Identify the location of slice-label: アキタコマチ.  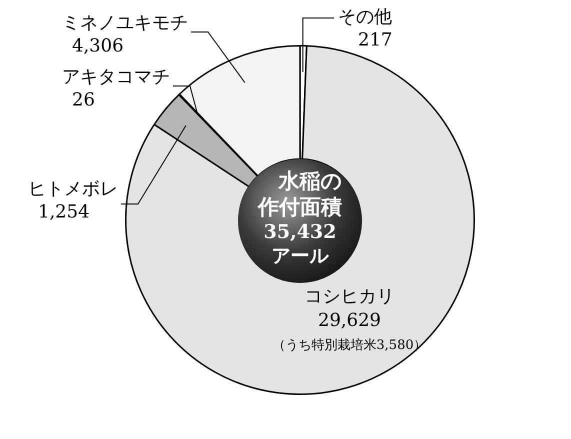
(116, 77).